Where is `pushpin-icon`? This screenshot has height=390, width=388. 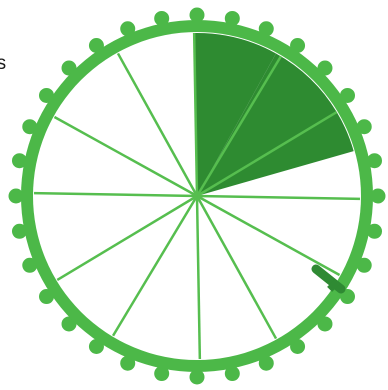 pushpin-icon is located at coordinates (328, 279).